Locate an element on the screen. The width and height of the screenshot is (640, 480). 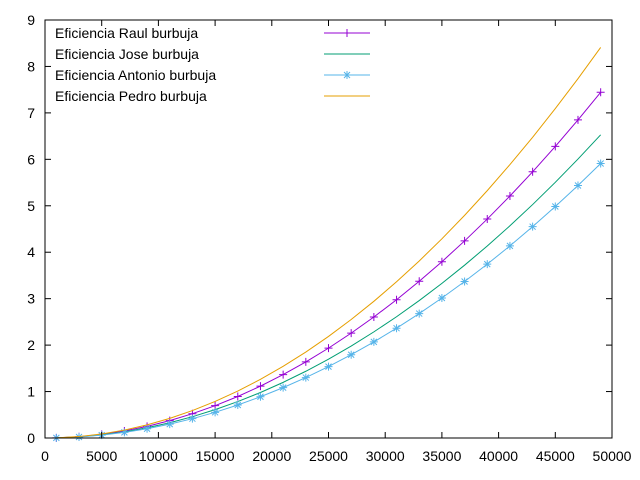
legend-item: Eficiencia Jose burbuja is located at coordinates (212, 54).